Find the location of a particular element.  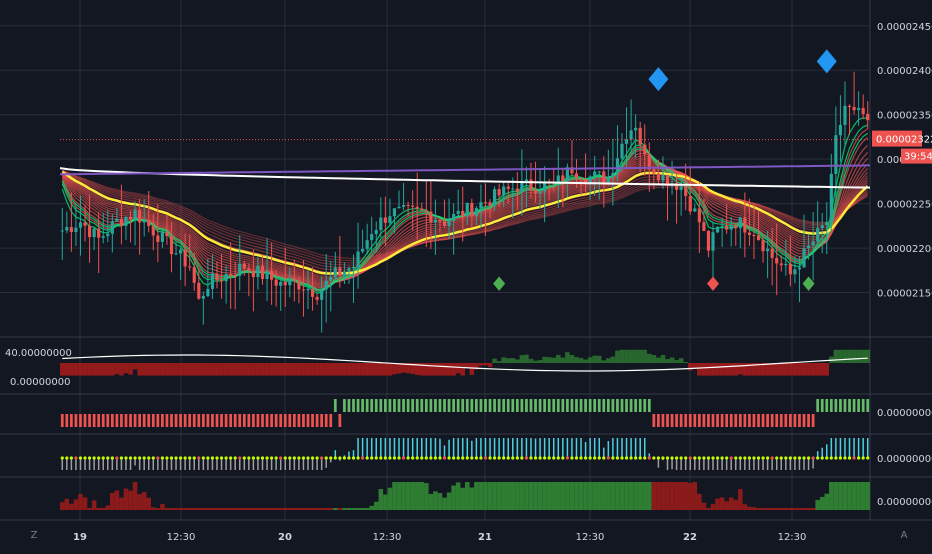

red-diamond-signal is located at coordinates (713, 283).